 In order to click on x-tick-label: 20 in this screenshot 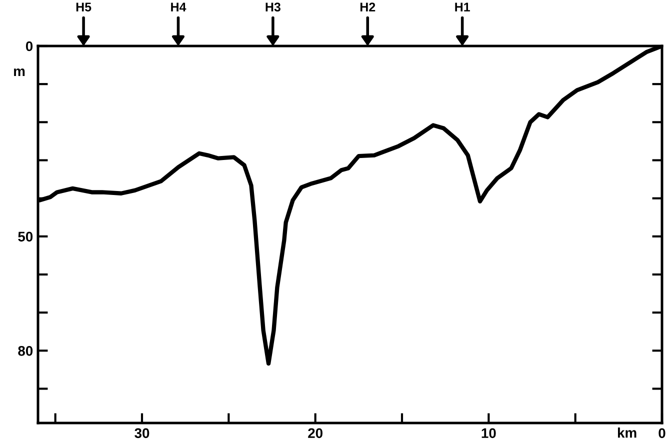, I will do `click(315, 433)`.